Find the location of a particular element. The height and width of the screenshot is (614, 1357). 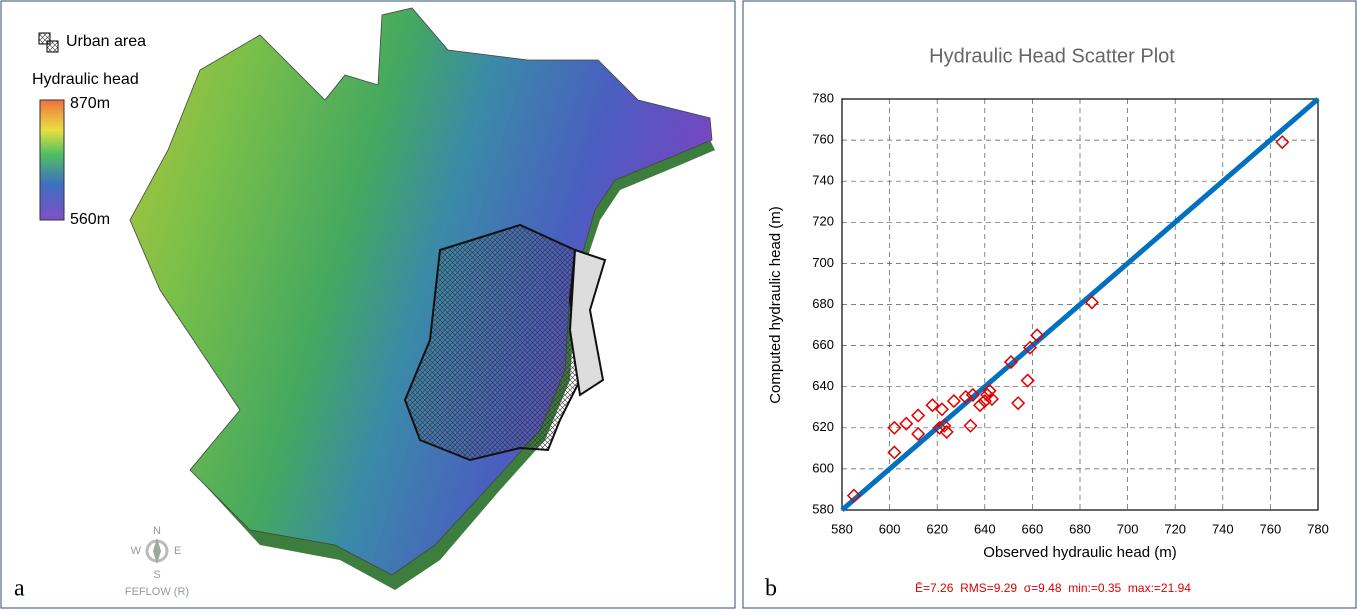

compass-label: N is located at coordinates (157, 531).